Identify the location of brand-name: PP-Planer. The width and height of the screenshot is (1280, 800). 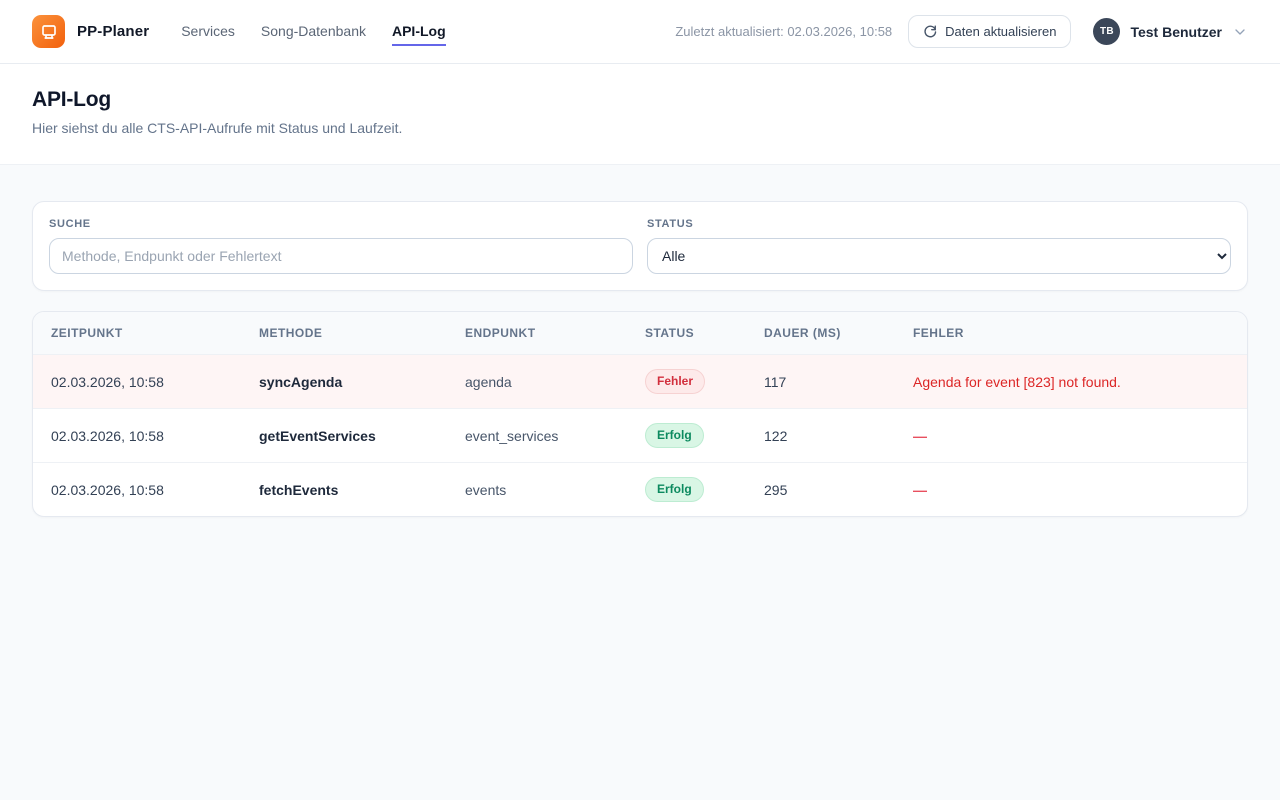
(113, 31).